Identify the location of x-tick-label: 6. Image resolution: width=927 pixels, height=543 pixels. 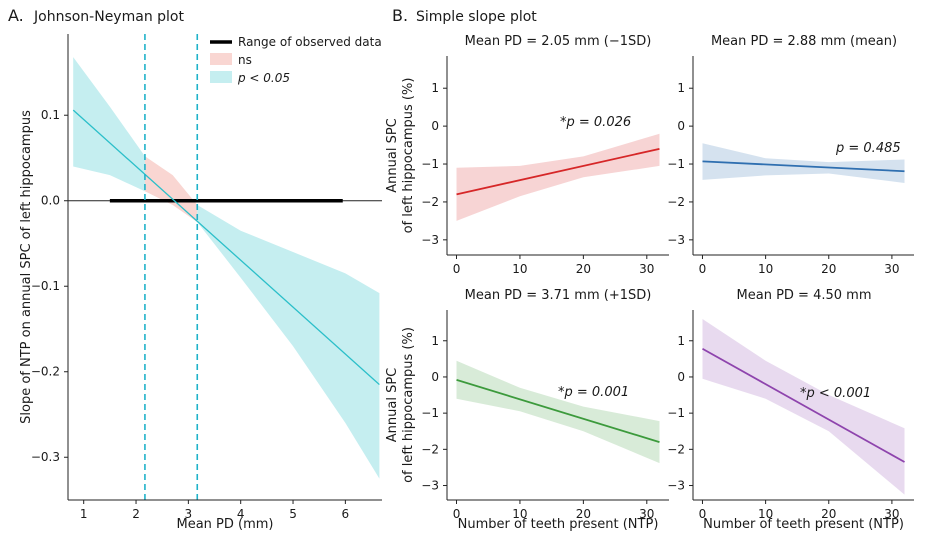
(346, 514).